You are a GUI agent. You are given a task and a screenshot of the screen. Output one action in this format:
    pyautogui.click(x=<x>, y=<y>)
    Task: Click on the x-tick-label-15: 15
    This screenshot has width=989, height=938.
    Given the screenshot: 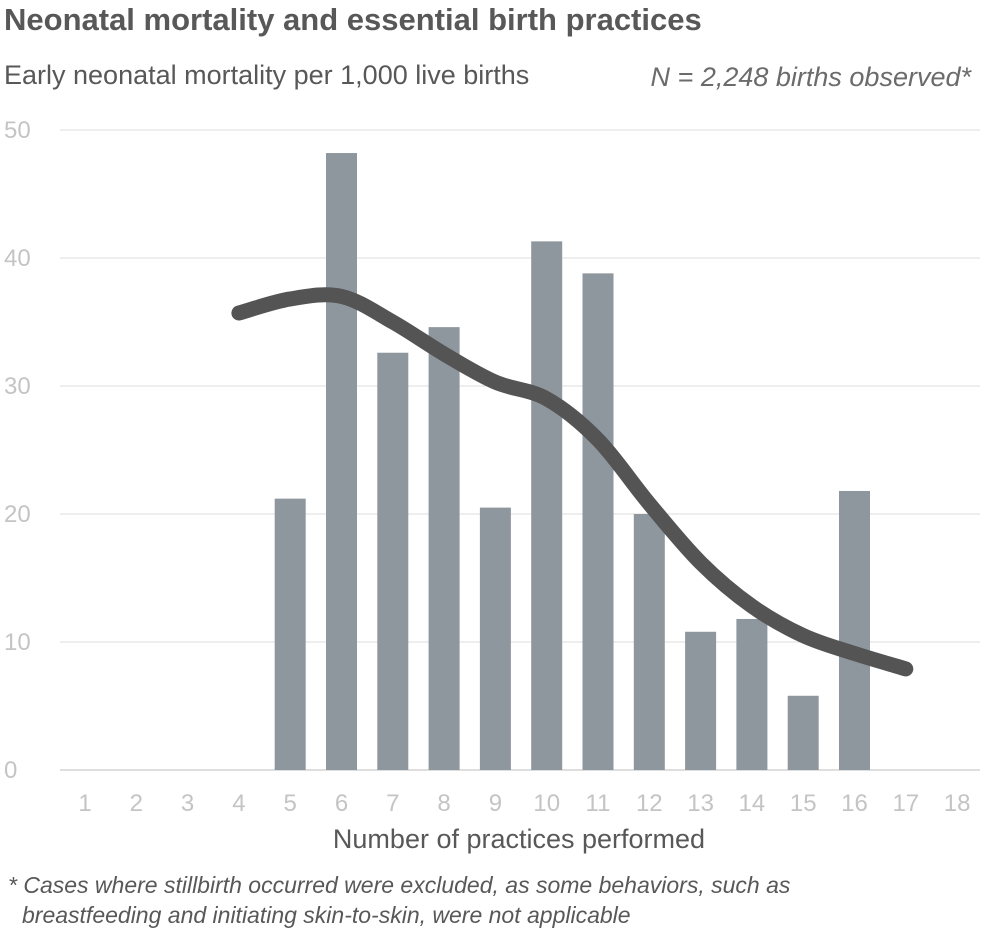 What is the action you would take?
    pyautogui.click(x=803, y=803)
    